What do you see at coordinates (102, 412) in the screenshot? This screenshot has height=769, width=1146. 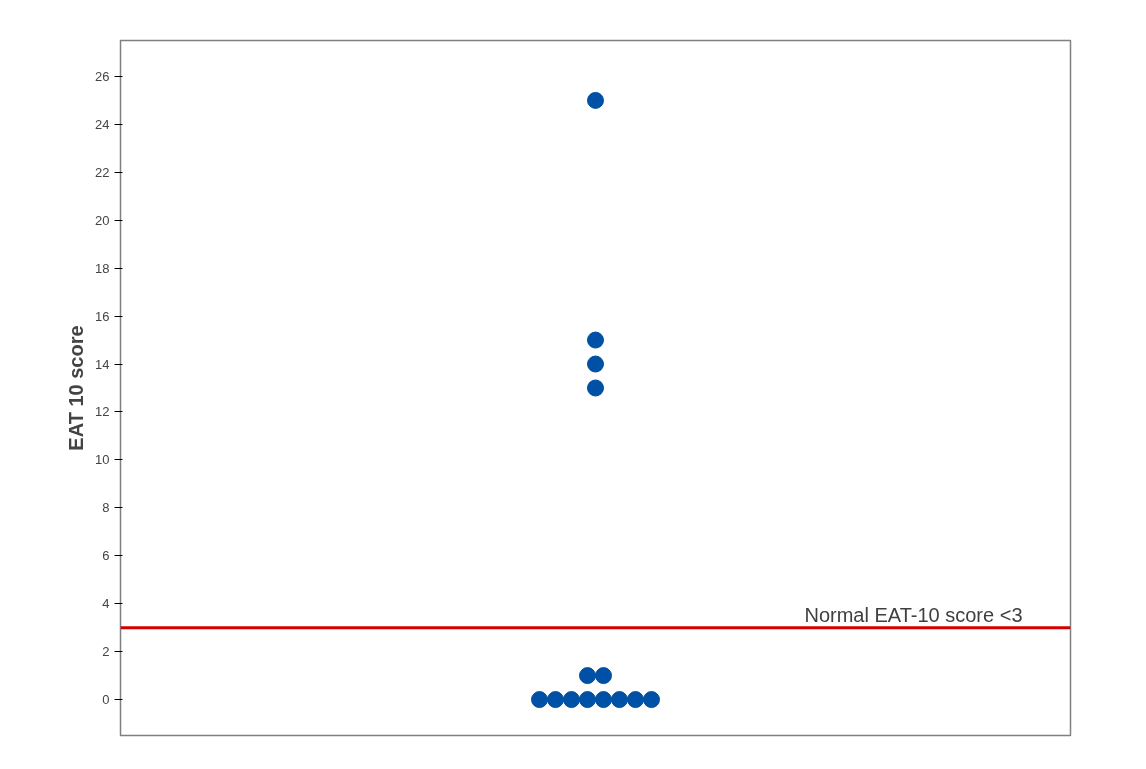 I see `y-tick-label: 12` at bounding box center [102, 412].